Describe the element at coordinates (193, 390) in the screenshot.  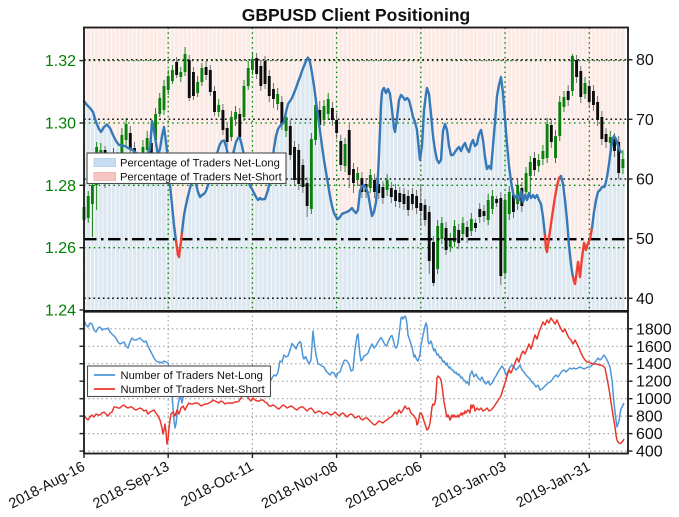
I see `svg-text: Number of Traders Net-Short` at that location.